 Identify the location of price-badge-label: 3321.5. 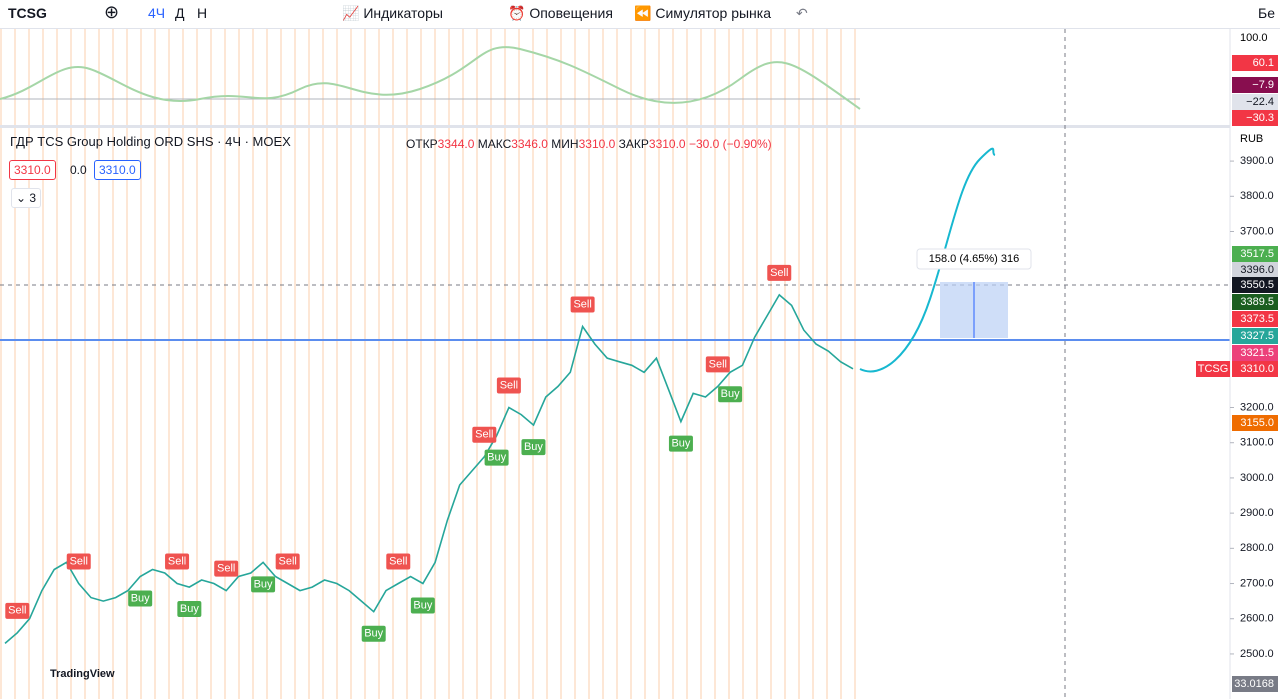
(1257, 353).